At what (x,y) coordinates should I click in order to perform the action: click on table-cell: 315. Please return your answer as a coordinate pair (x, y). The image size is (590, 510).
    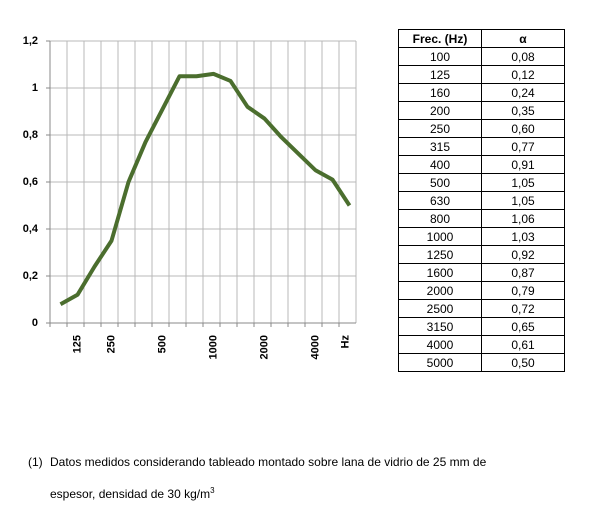
    Looking at the image, I should click on (440, 146).